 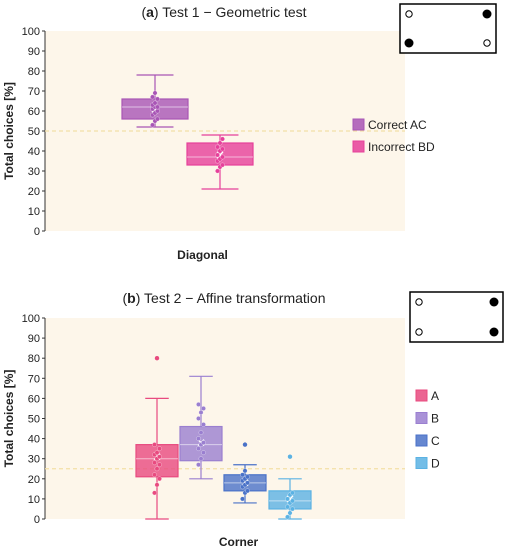 I want to click on series-correct-ac, so click(x=155, y=101).